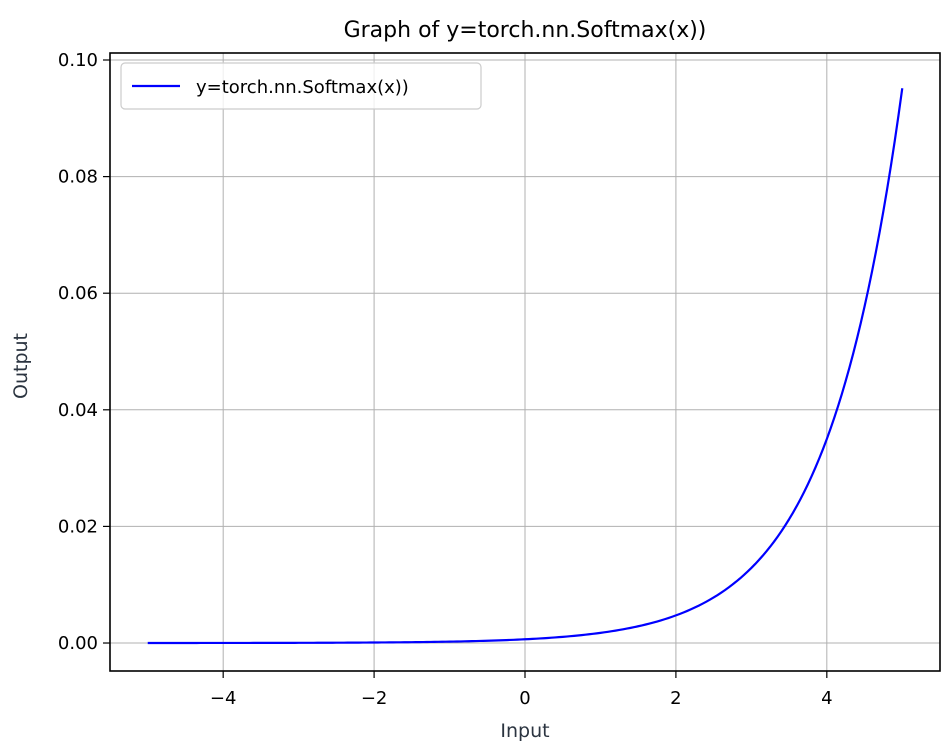 The image size is (952, 752). What do you see at coordinates (78, 643) in the screenshot?
I see `y-tick-label: 0.00` at bounding box center [78, 643].